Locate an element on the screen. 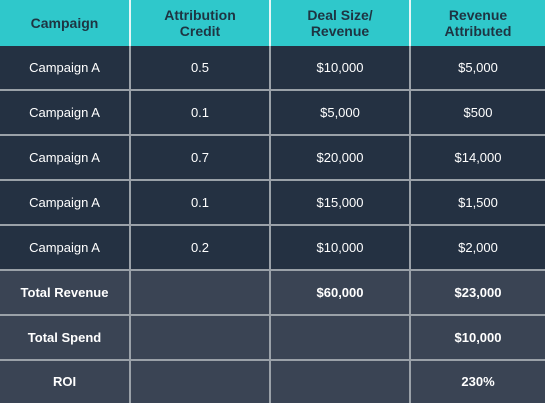  cell-attribution-credit: 0.5 is located at coordinates (201, 67).